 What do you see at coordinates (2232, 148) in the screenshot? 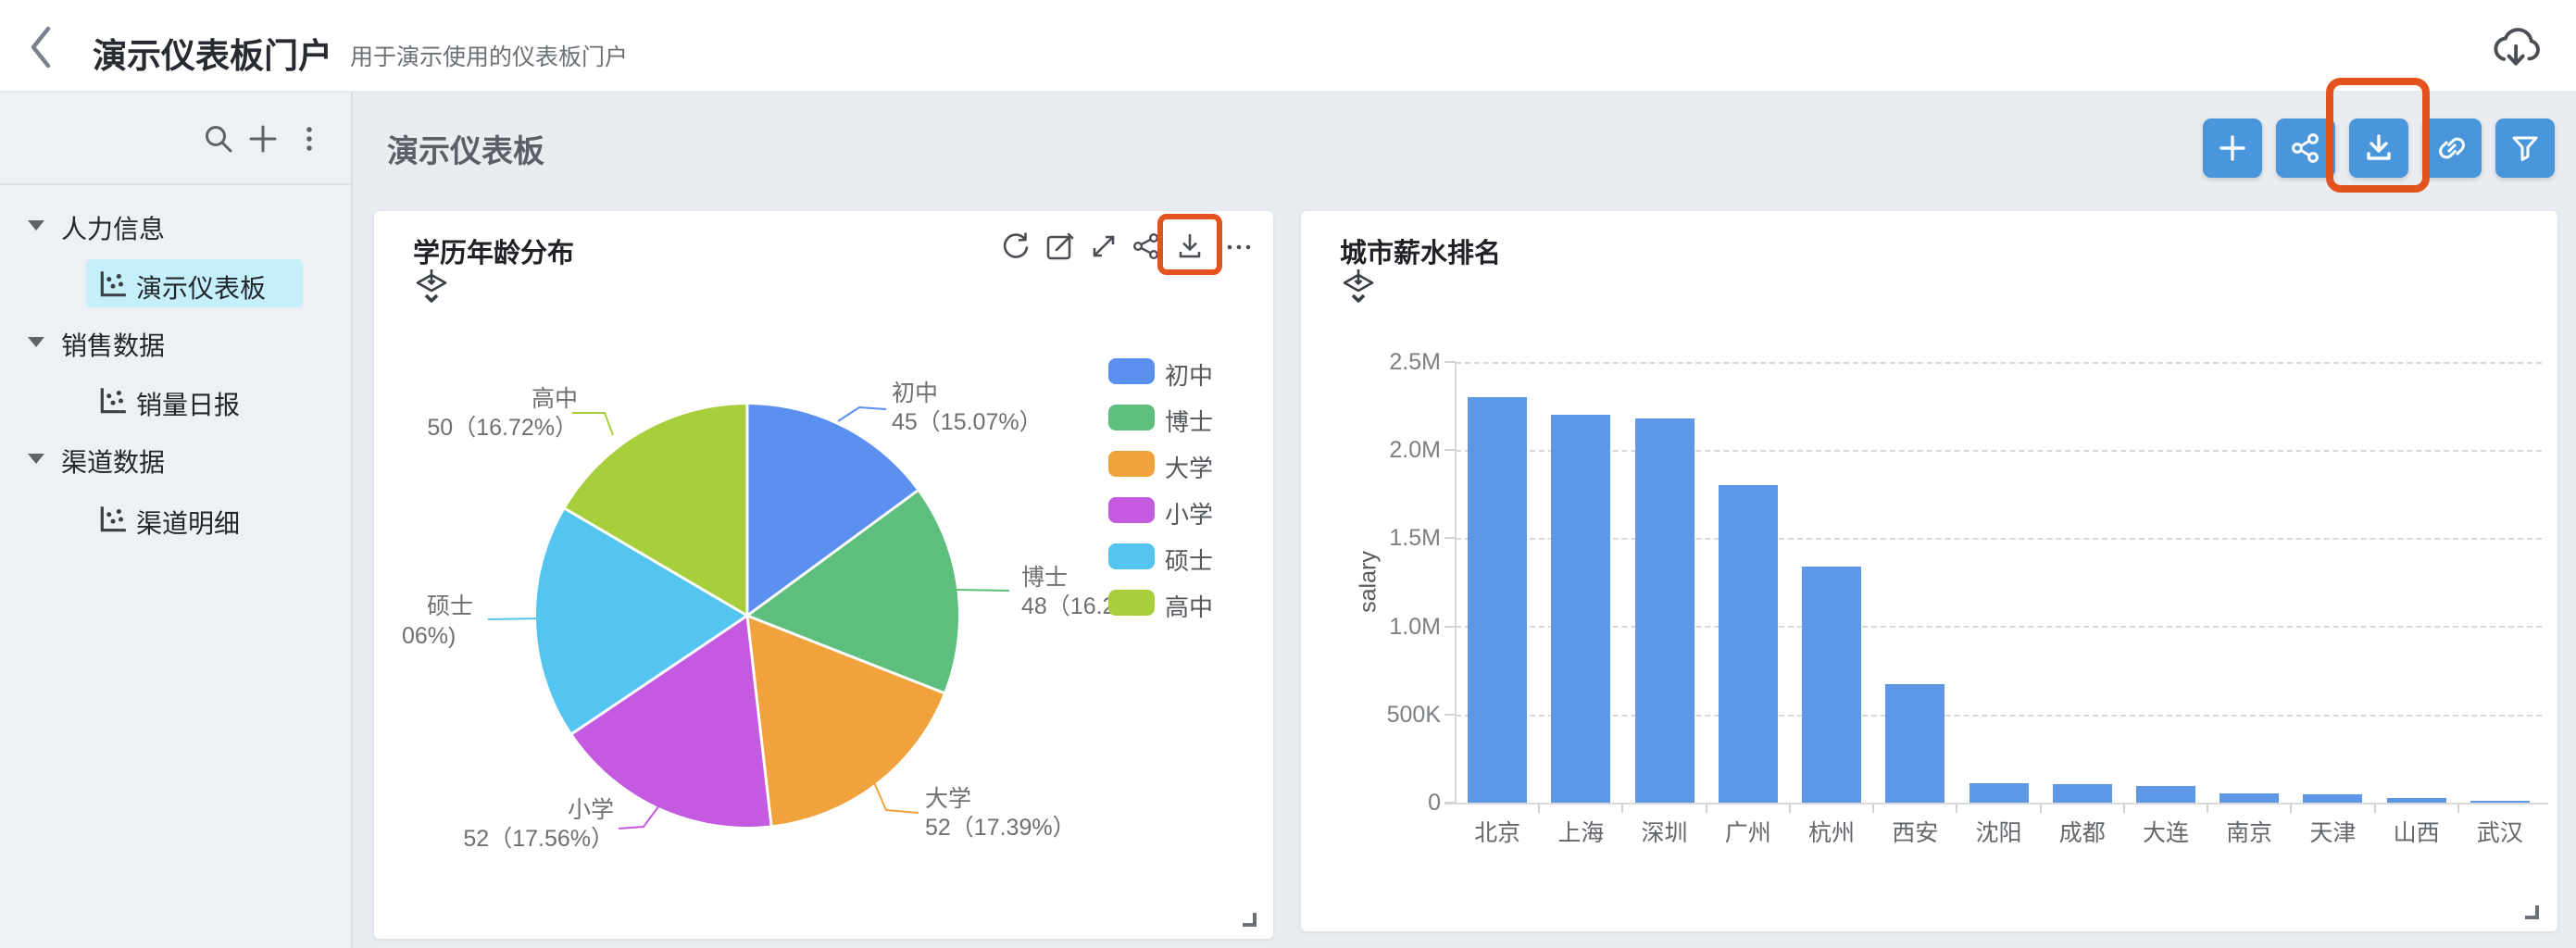
I see `add-button` at bounding box center [2232, 148].